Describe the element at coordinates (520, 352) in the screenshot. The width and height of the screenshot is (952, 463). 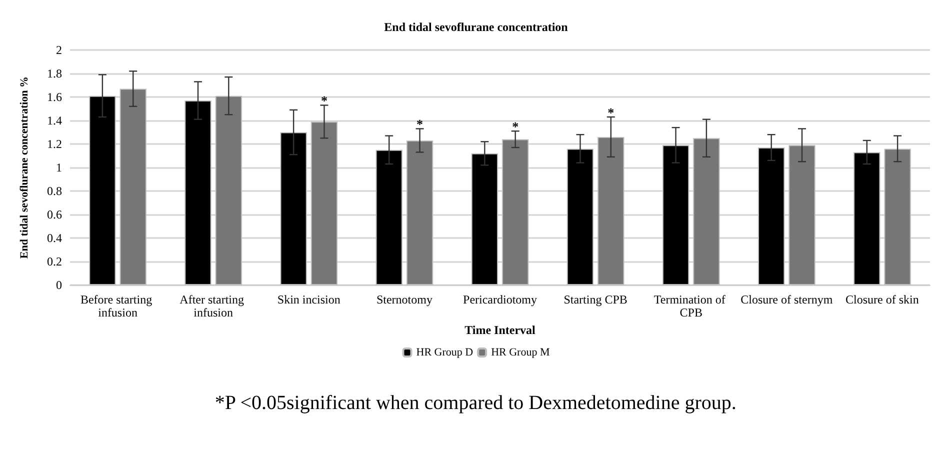
I see `legend-label: HR Group M` at that location.